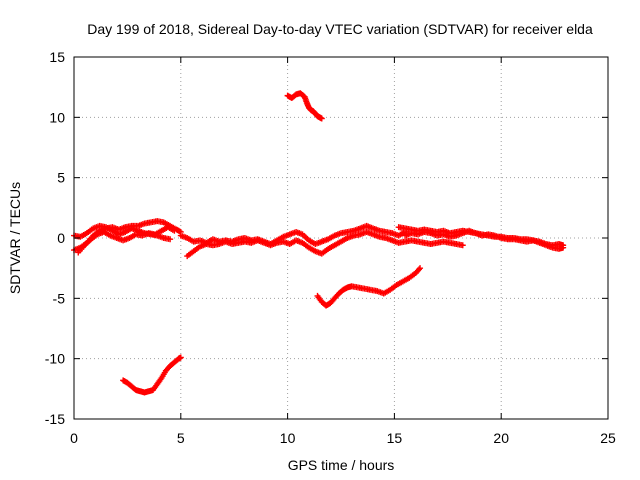 The width and height of the screenshot is (640, 480). What do you see at coordinates (126, 240) in the screenshot?
I see `series-track-main-c` at bounding box center [126, 240].